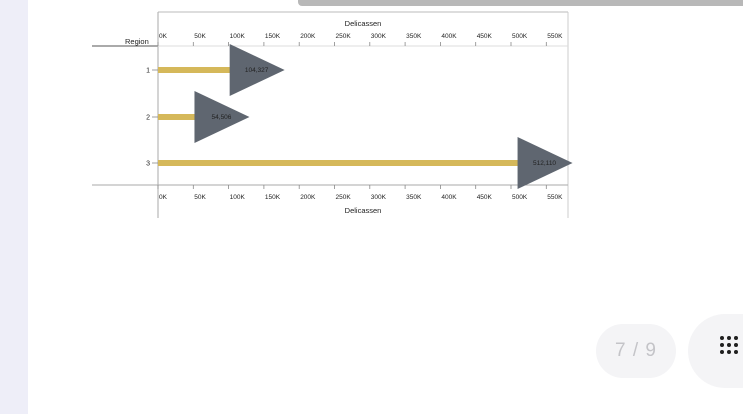 Image resolution: width=743 pixels, height=414 pixels. What do you see at coordinates (238, 197) in the screenshot?
I see `x-tick-label-bottom: 100K` at bounding box center [238, 197].